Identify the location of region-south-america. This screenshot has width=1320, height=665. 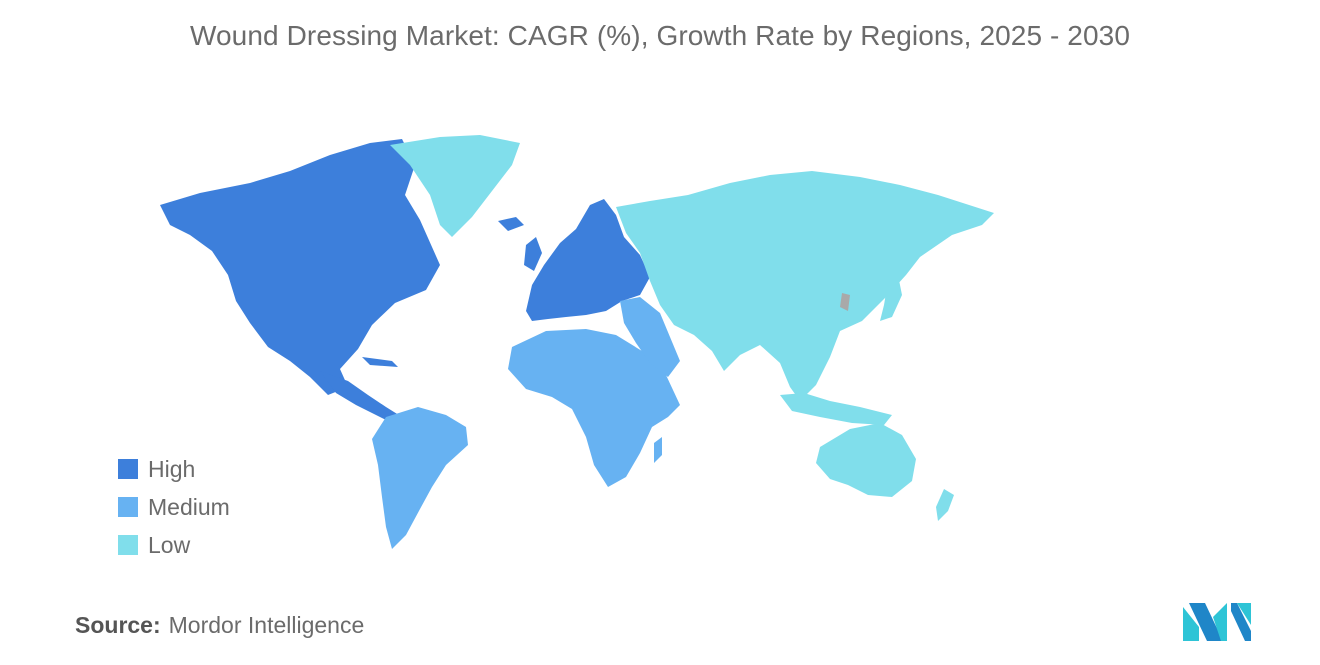
(420, 478).